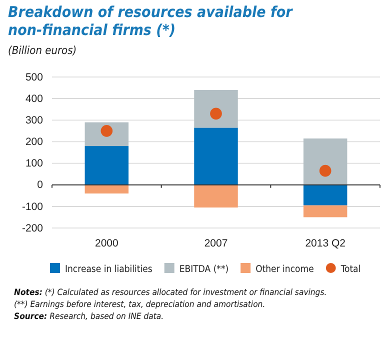 The height and width of the screenshot is (338, 390). What do you see at coordinates (34, 142) in the screenshot?
I see `y-tick-label: 200` at bounding box center [34, 142].